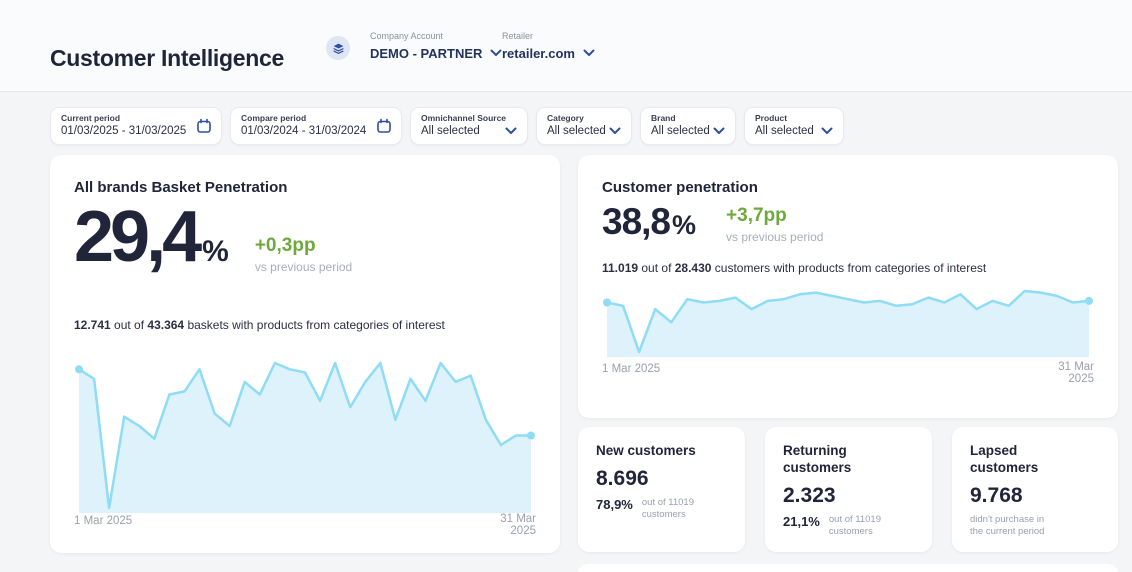  I want to click on filter-value: 01/03/2025 - 31/03/2025, so click(124, 131).